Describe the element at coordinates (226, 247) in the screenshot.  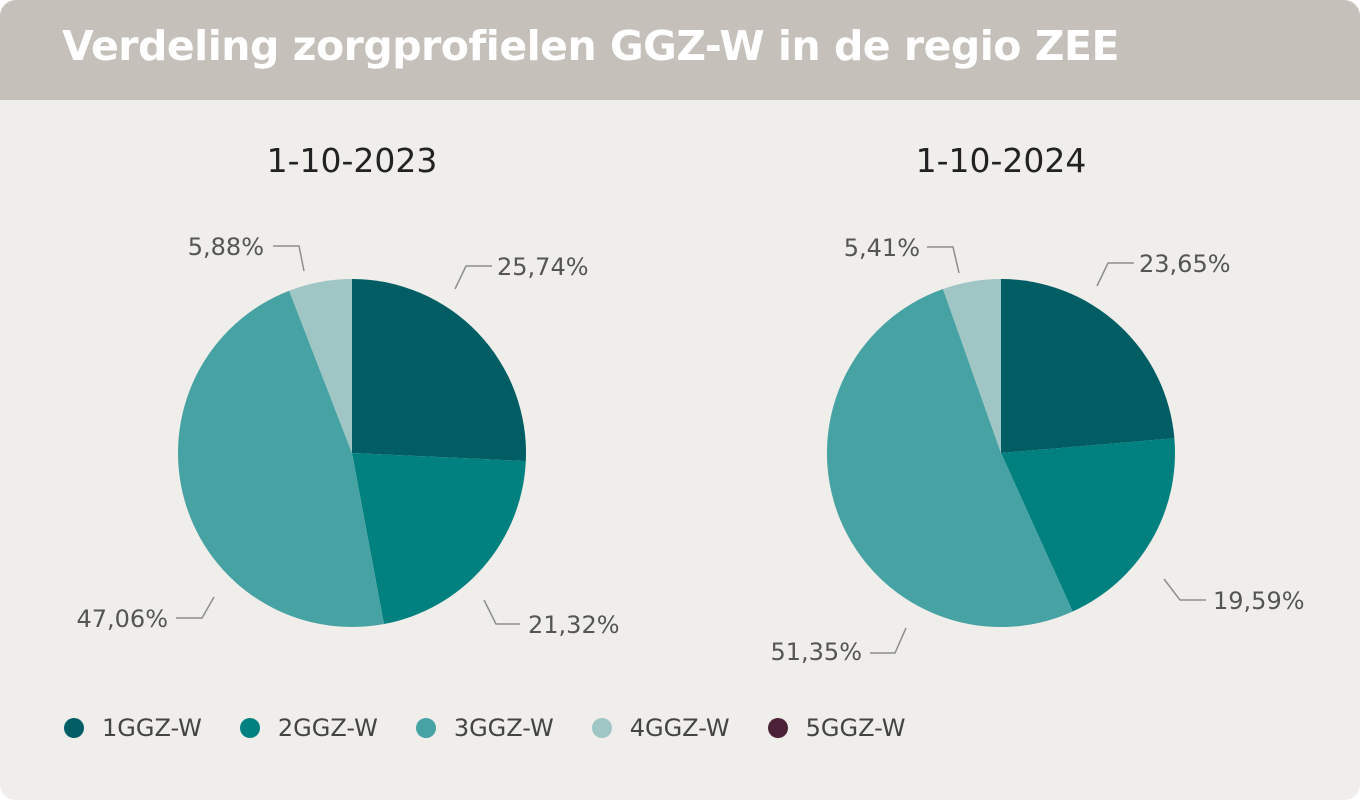
I see `data-label: 5,88%` at that location.